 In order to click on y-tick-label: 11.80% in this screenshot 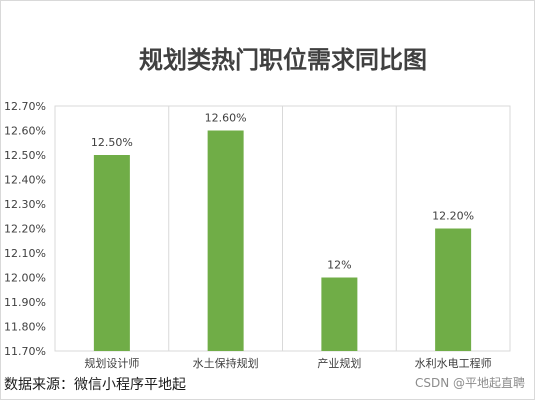, I will do `click(25, 327)`.